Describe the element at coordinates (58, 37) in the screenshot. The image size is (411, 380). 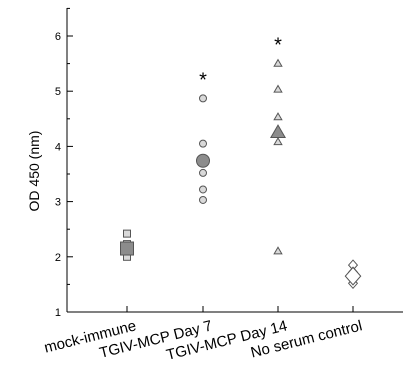
I see `y-tick-label: 6` at that location.